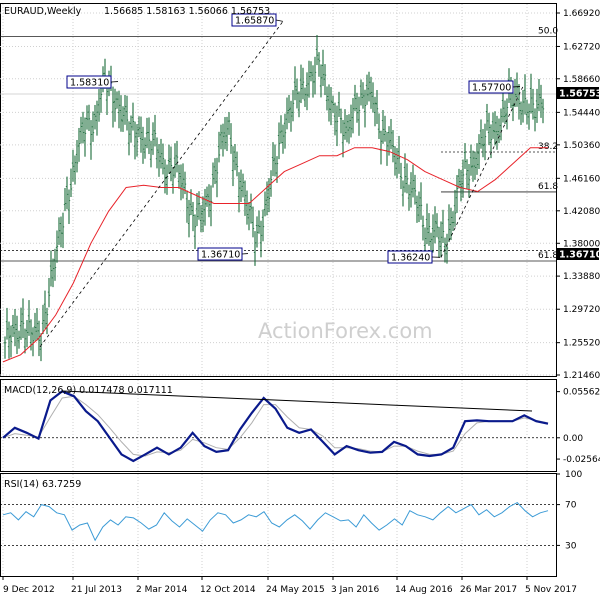 The image size is (600, 600). I want to click on macd-axis-ticks: 0.055629 0.00 -0.025649, so click(300, 426).